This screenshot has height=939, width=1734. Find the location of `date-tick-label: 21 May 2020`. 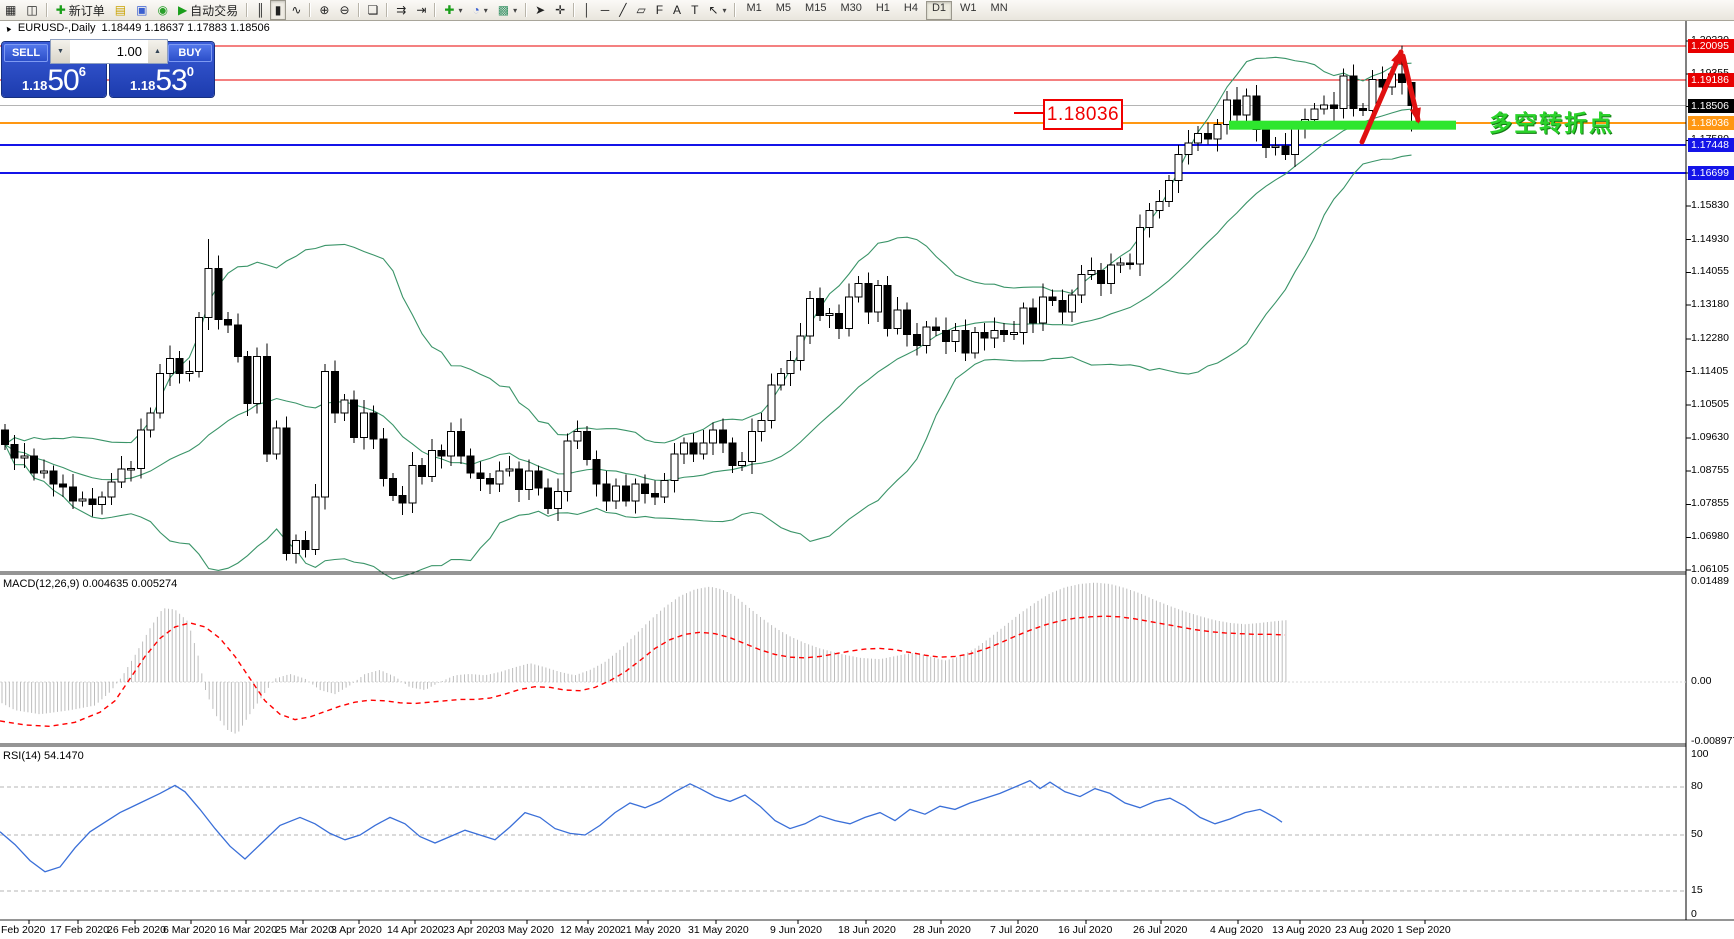

date-tick-label: 21 May 2020 is located at coordinates (650, 930).